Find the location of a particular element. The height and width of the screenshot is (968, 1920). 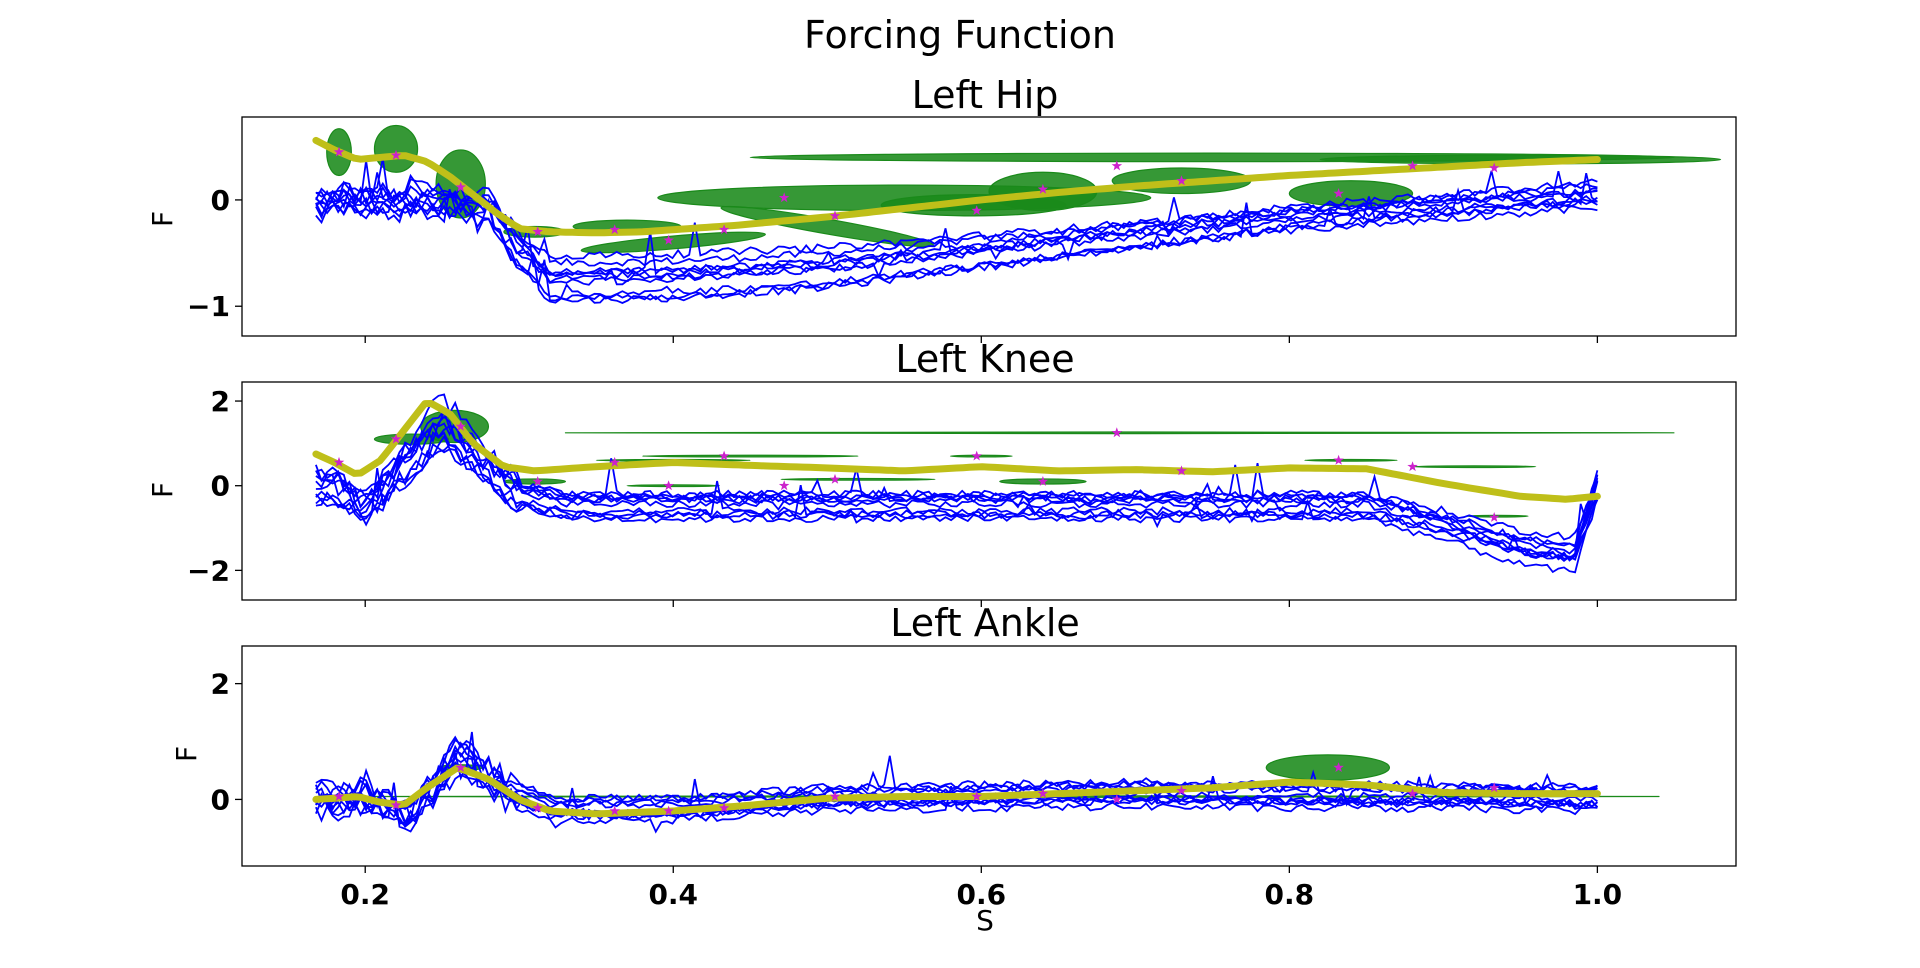

x-tick-label: 0.4 is located at coordinates (673, 894).